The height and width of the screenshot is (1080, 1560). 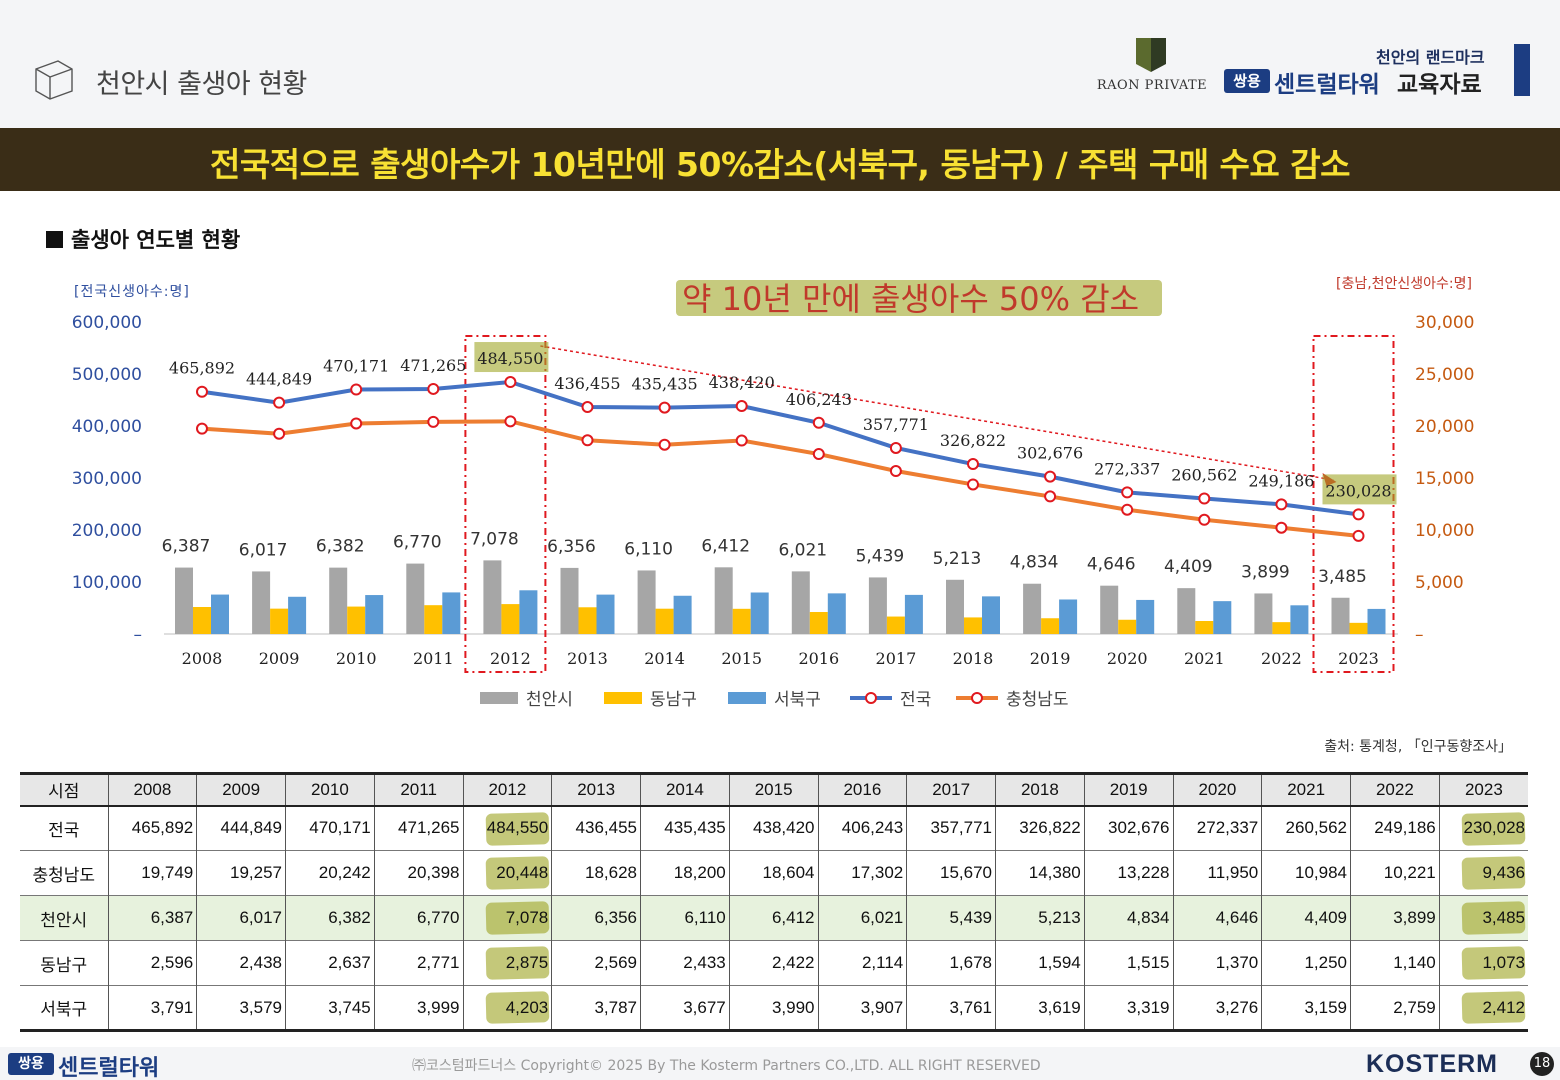 What do you see at coordinates (623, 698) in the screenshot?
I see `legend-swatch` at bounding box center [623, 698].